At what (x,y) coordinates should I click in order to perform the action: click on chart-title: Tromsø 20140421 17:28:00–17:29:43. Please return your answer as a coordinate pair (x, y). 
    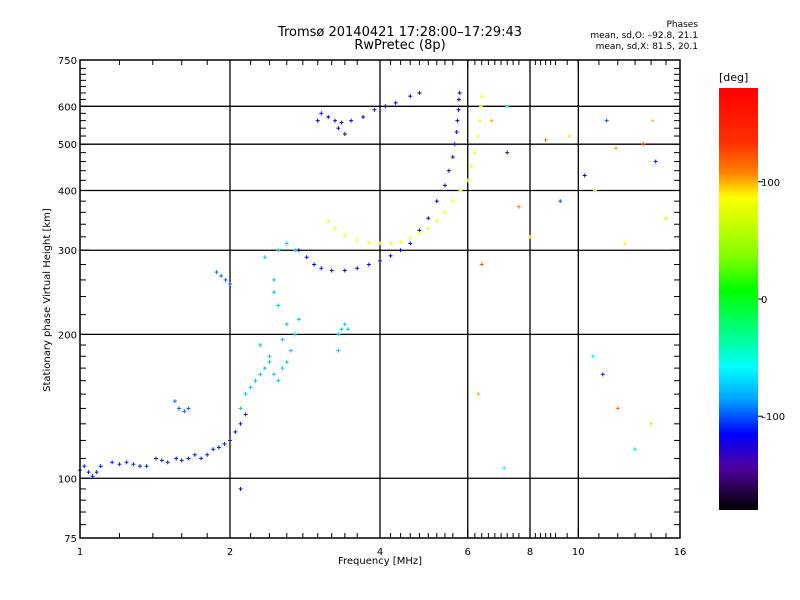
    Looking at the image, I should click on (400, 32).